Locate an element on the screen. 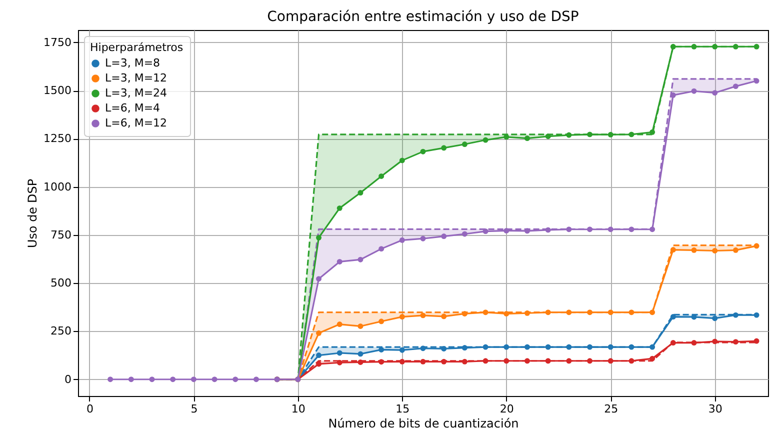  legend-label: L=3, M=12 is located at coordinates (136, 78).